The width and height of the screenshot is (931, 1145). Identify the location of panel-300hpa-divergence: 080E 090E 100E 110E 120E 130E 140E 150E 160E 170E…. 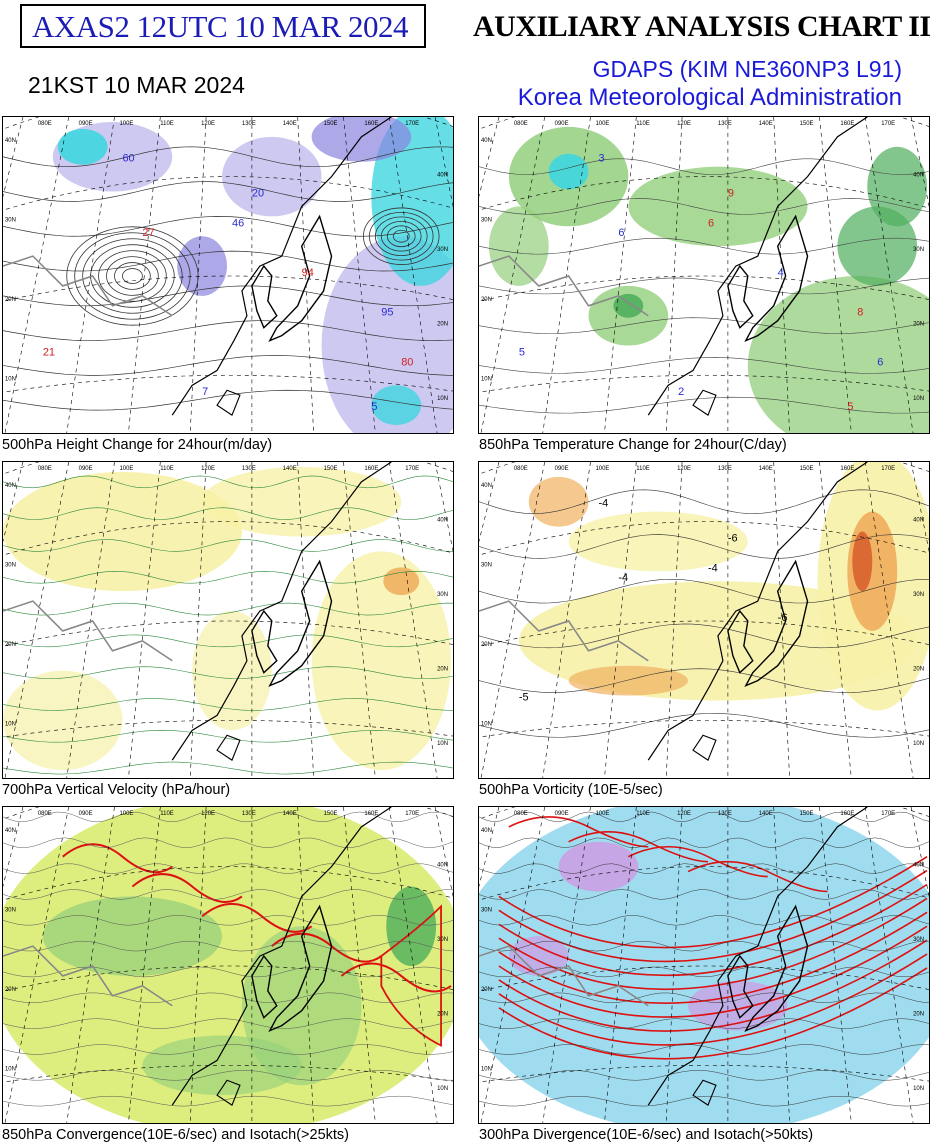
(704, 965).